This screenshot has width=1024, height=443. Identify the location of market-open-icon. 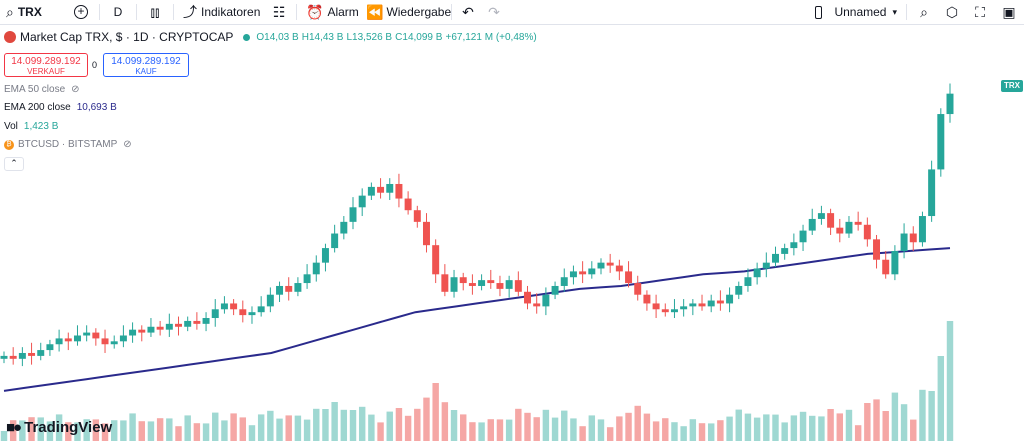
(247, 37).